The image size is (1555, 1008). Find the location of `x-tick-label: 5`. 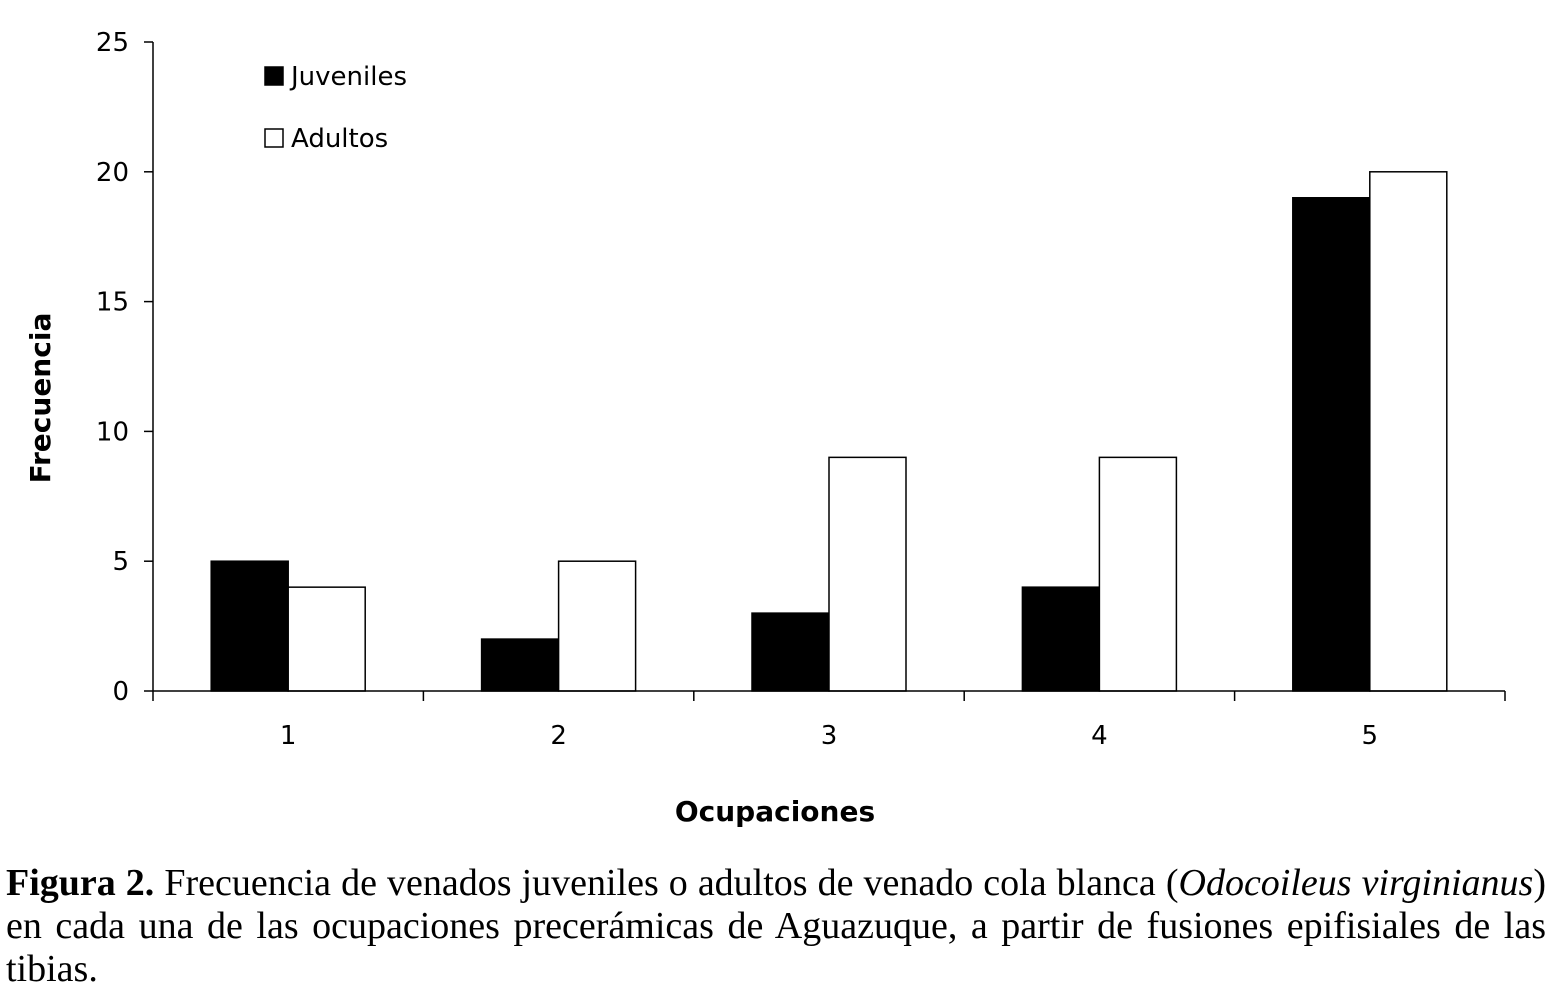

x-tick-label: 5 is located at coordinates (1370, 736).